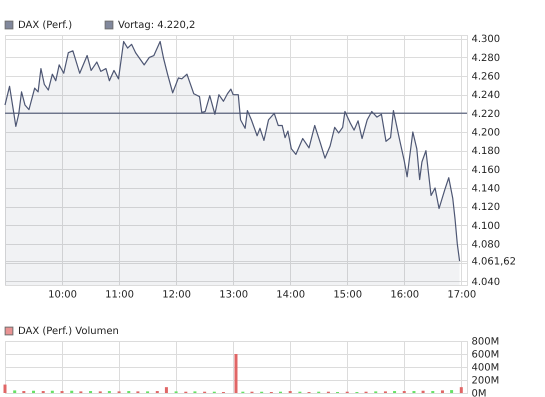  What do you see at coordinates (486, 77) in the screenshot?
I see `y-tick-label: 4.260` at bounding box center [486, 77].